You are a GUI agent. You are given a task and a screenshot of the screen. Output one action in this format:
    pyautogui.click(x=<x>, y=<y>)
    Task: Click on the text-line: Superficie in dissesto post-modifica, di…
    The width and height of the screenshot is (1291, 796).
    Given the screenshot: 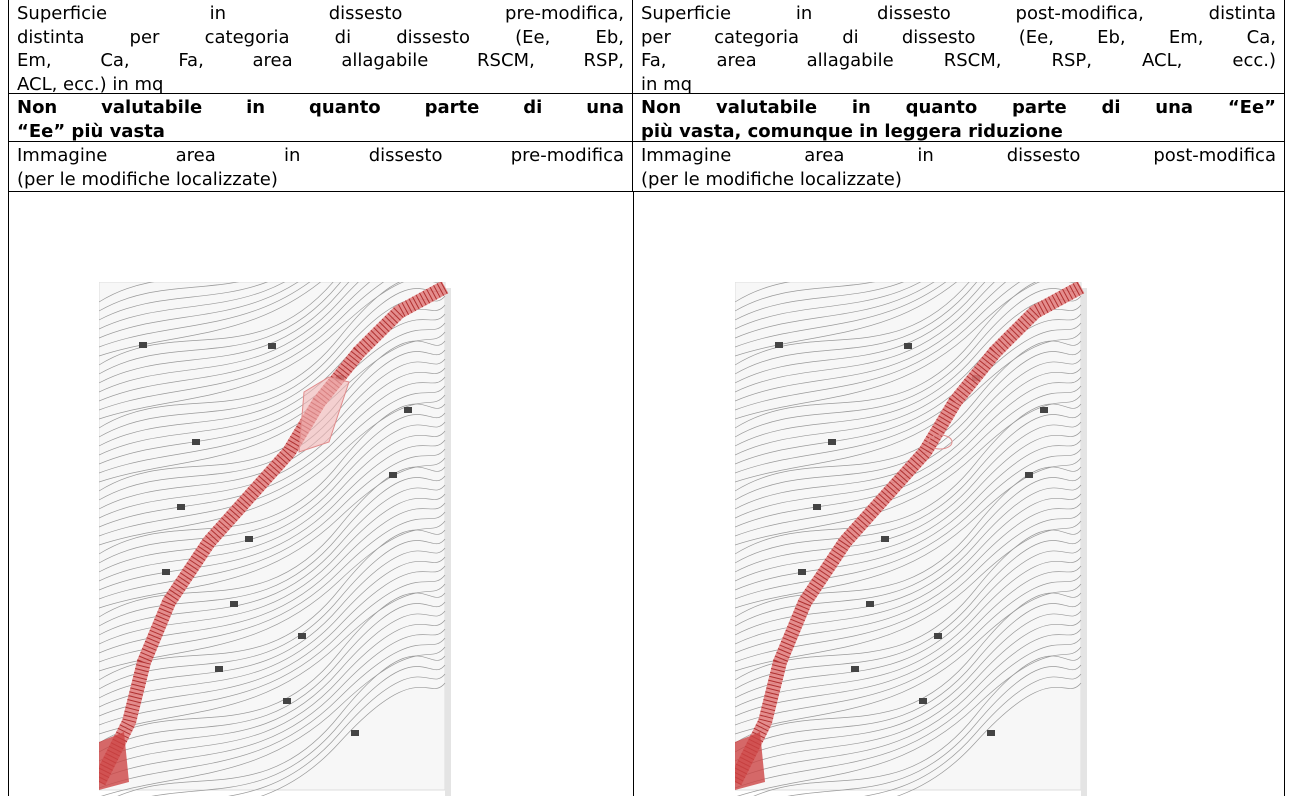 What is the action you would take?
    pyautogui.click(x=958, y=13)
    